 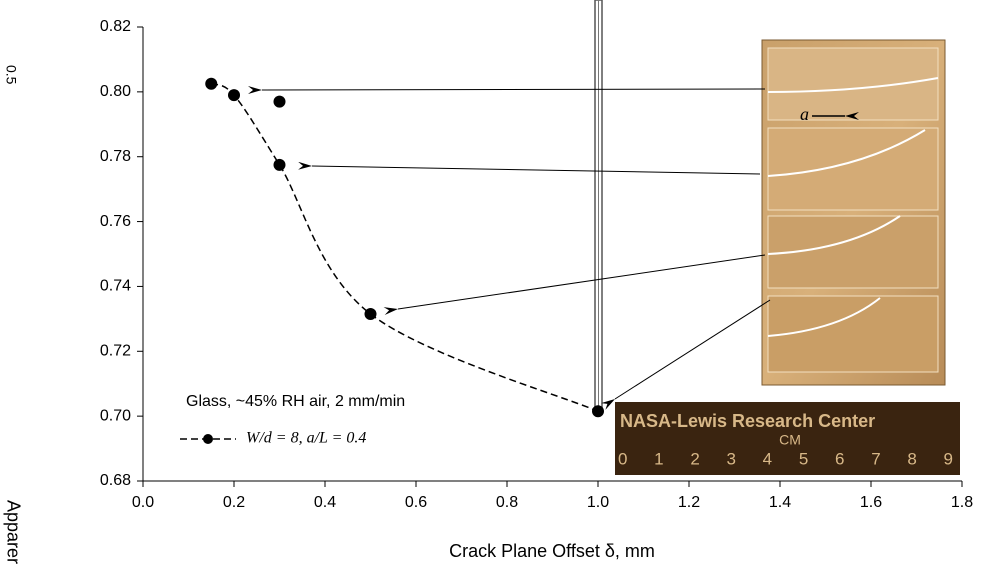 I want to click on y-tick-label: 0.82, so click(x=115, y=26).